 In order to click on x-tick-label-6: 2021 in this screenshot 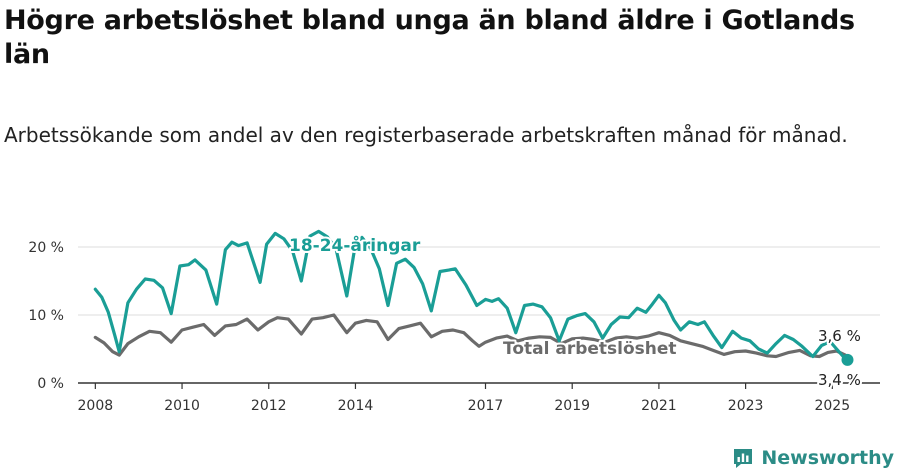, I will do `click(659, 406)`.